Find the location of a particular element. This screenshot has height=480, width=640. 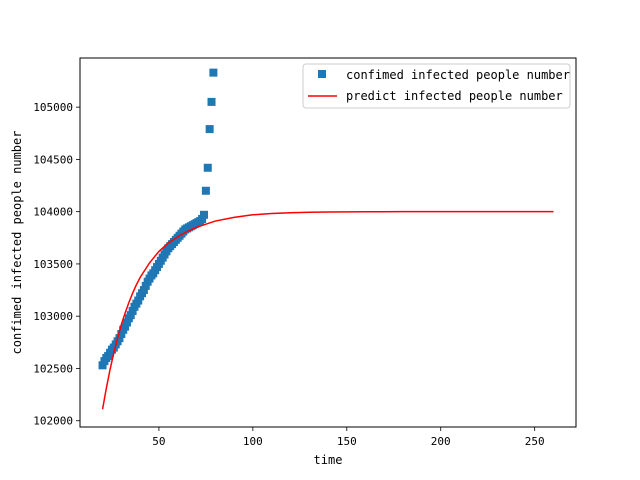

legend-label: confimed infected people number is located at coordinates (458, 75).